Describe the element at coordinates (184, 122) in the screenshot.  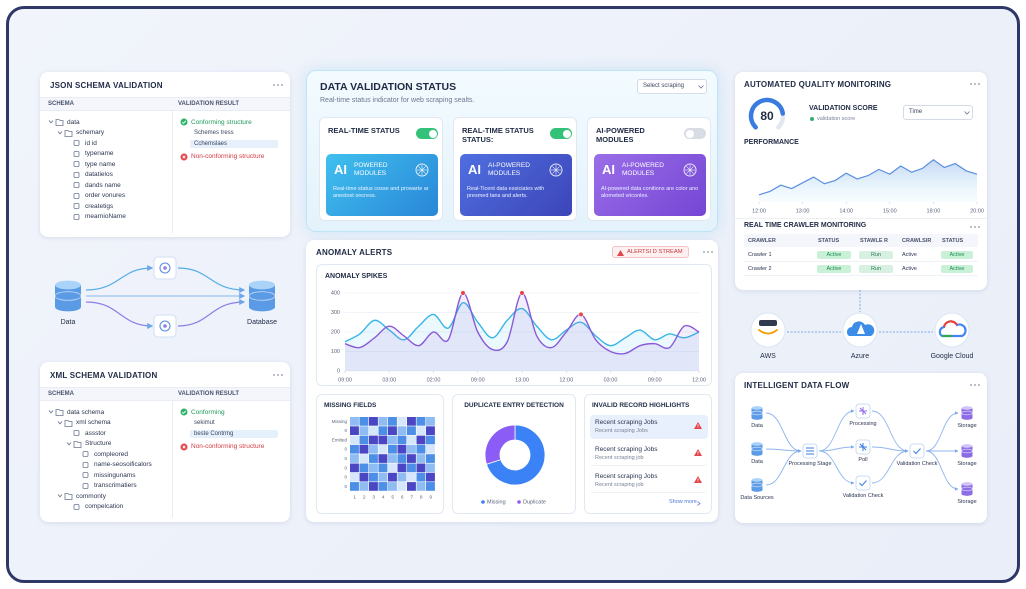
I see `icon-circle` at that location.